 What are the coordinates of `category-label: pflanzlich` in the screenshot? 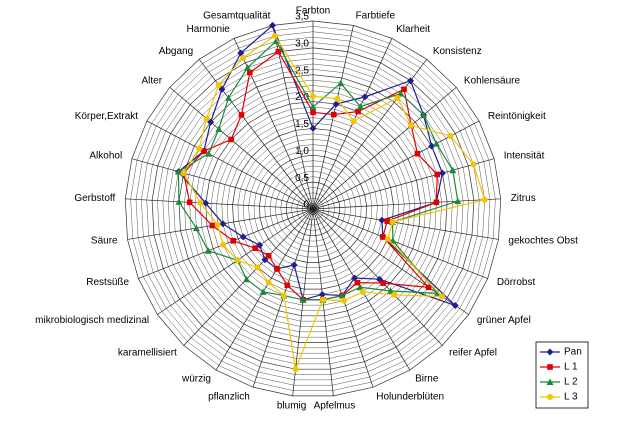 It's located at (229, 396).